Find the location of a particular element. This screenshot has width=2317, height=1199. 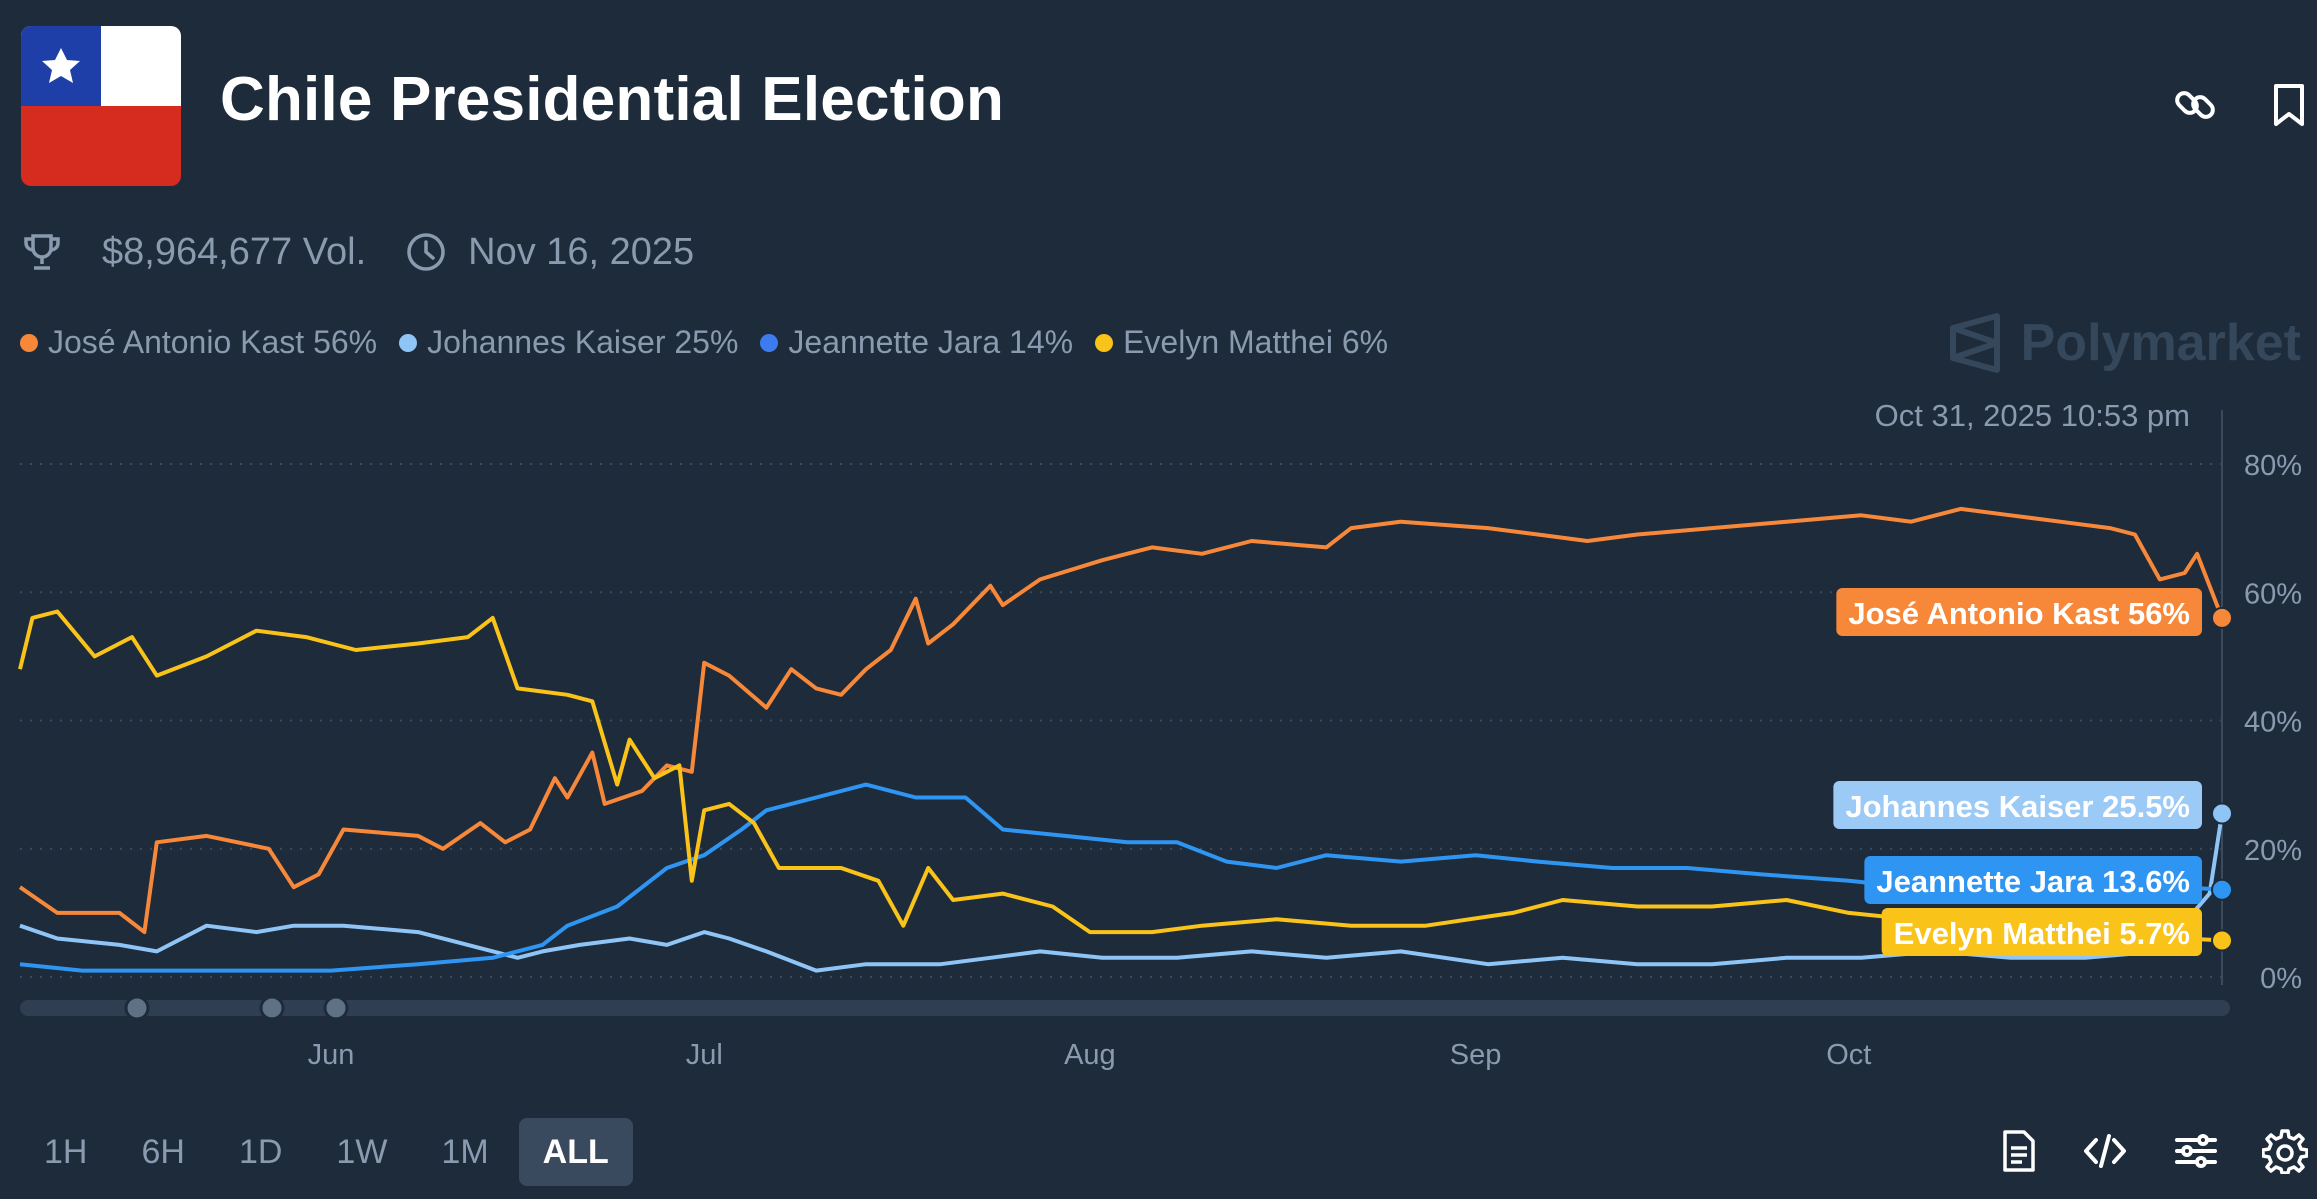

range-1m-button: 1M is located at coordinates (465, 1152).